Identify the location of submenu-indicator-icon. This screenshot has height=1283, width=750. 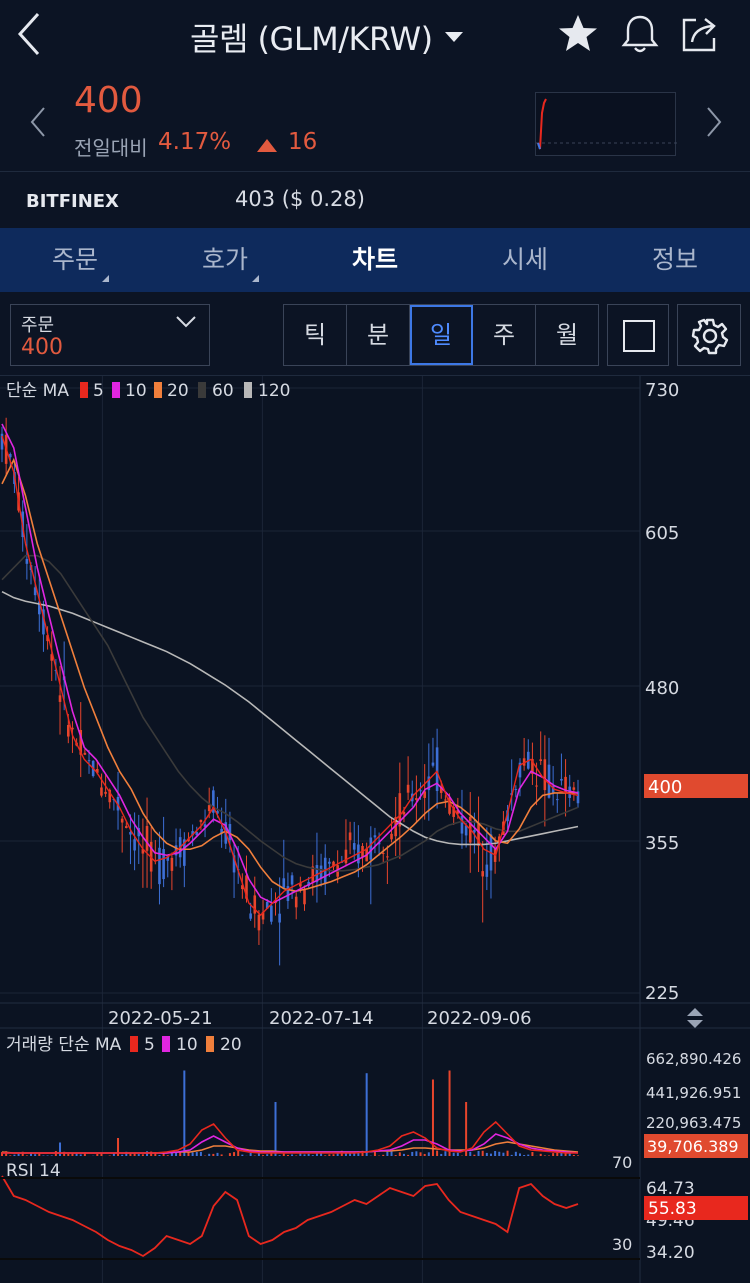
(105, 278).